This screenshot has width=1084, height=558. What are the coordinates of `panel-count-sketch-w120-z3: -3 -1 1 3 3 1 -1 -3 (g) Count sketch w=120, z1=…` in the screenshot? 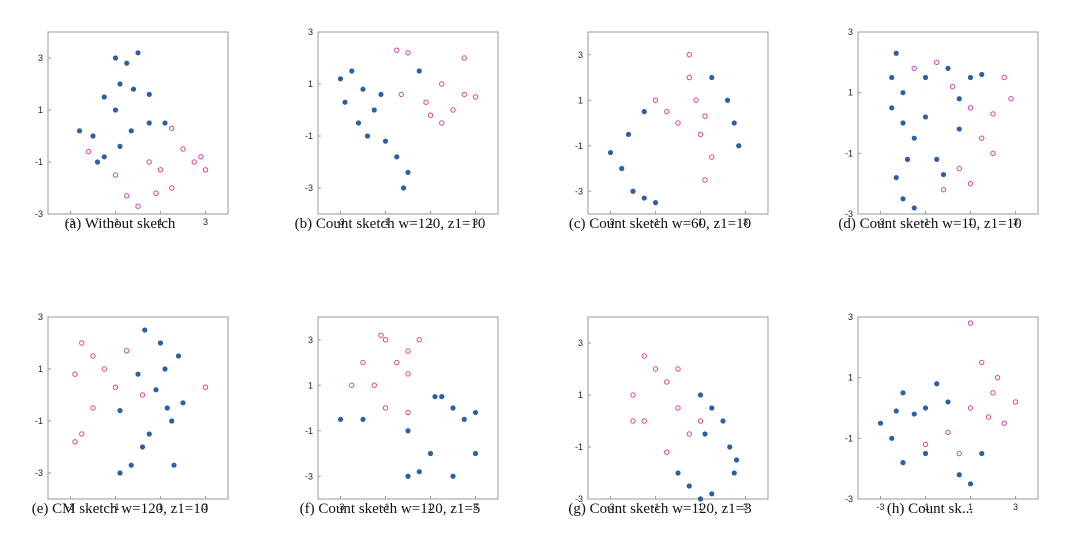 It's located at (660, 401).